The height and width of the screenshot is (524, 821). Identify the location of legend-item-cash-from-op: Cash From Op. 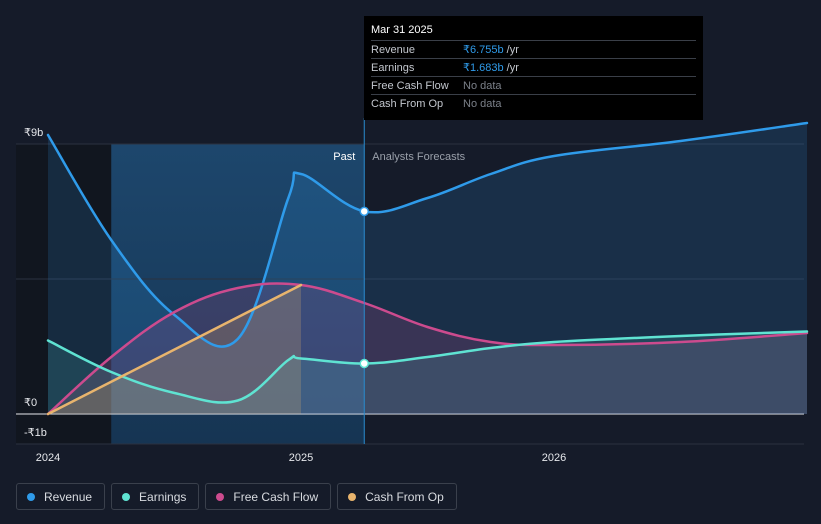
(397, 496).